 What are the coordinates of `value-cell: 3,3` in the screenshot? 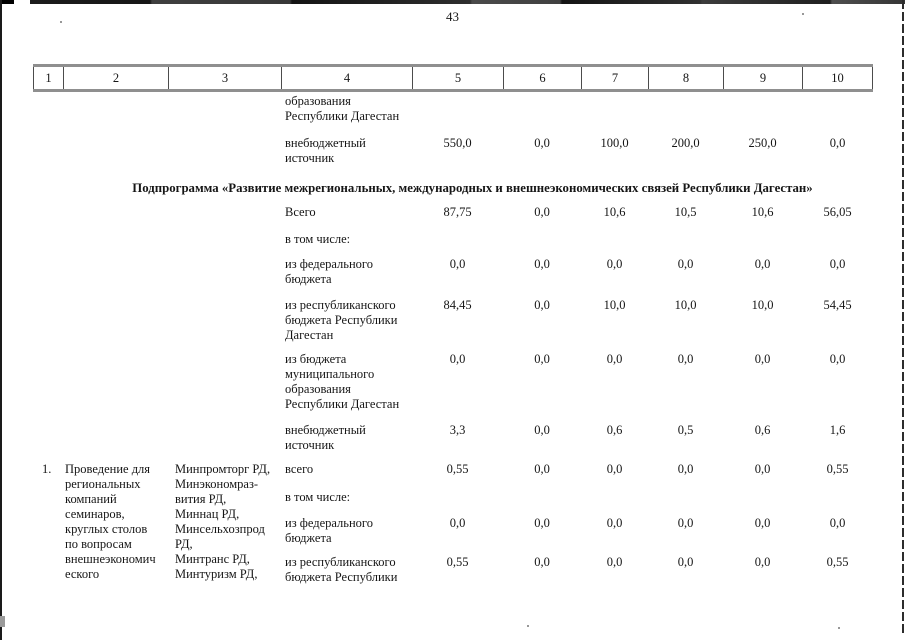 It's located at (457, 430).